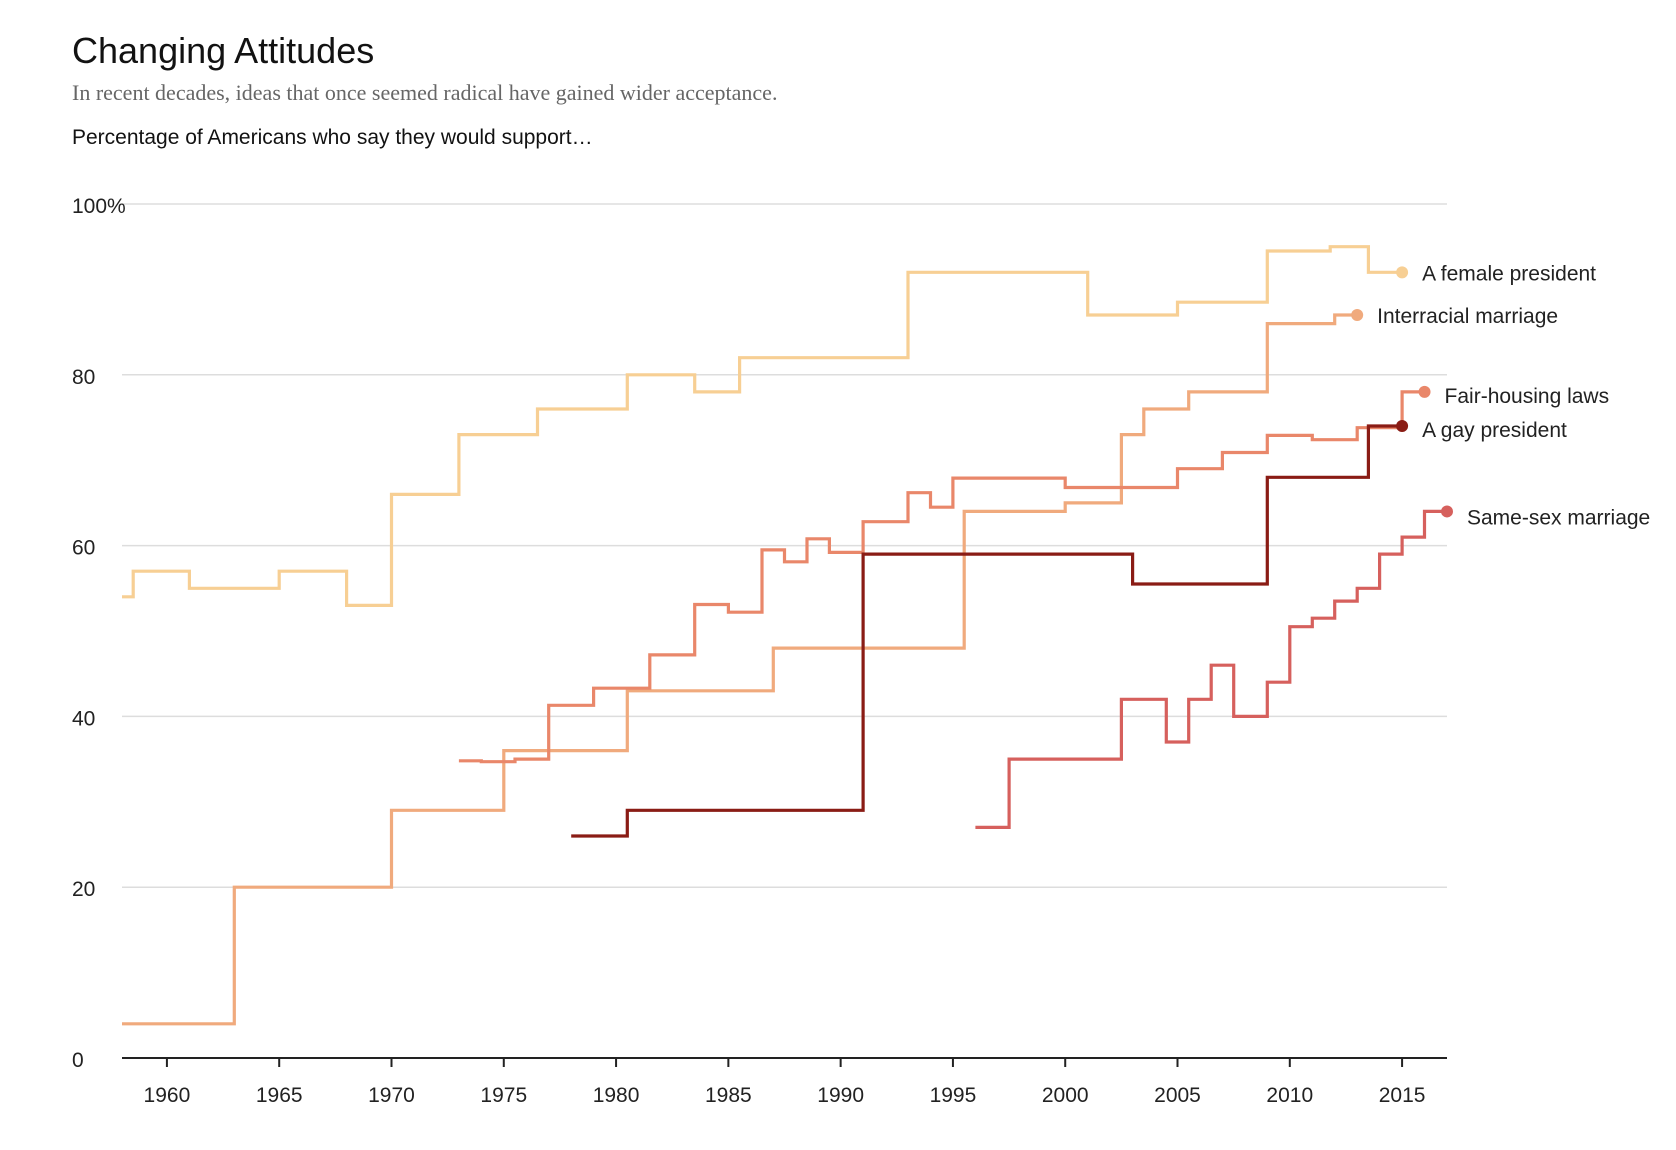 The image size is (1676, 1150). What do you see at coordinates (83, 548) in the screenshot?
I see `y-tick-label: 60` at bounding box center [83, 548].